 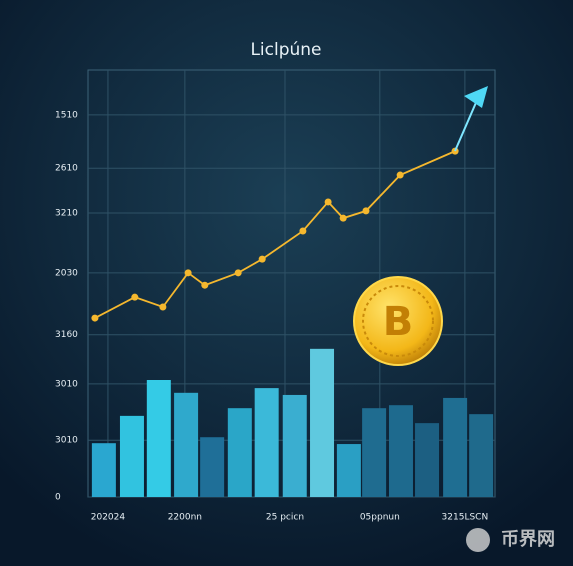 I want to click on trend-arrow-head, so click(x=476, y=97).